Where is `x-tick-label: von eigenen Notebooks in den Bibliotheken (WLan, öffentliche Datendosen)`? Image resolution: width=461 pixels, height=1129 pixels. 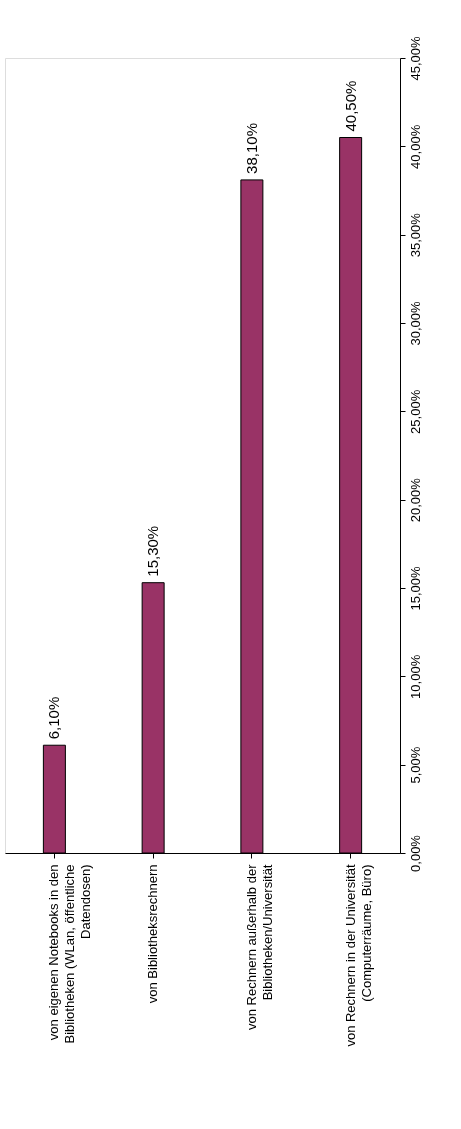 x-tick-label: von eigenen Notebooks in den Bibliotheken (WLan, öffentliche Datendosen) is located at coordinates (70, 954).